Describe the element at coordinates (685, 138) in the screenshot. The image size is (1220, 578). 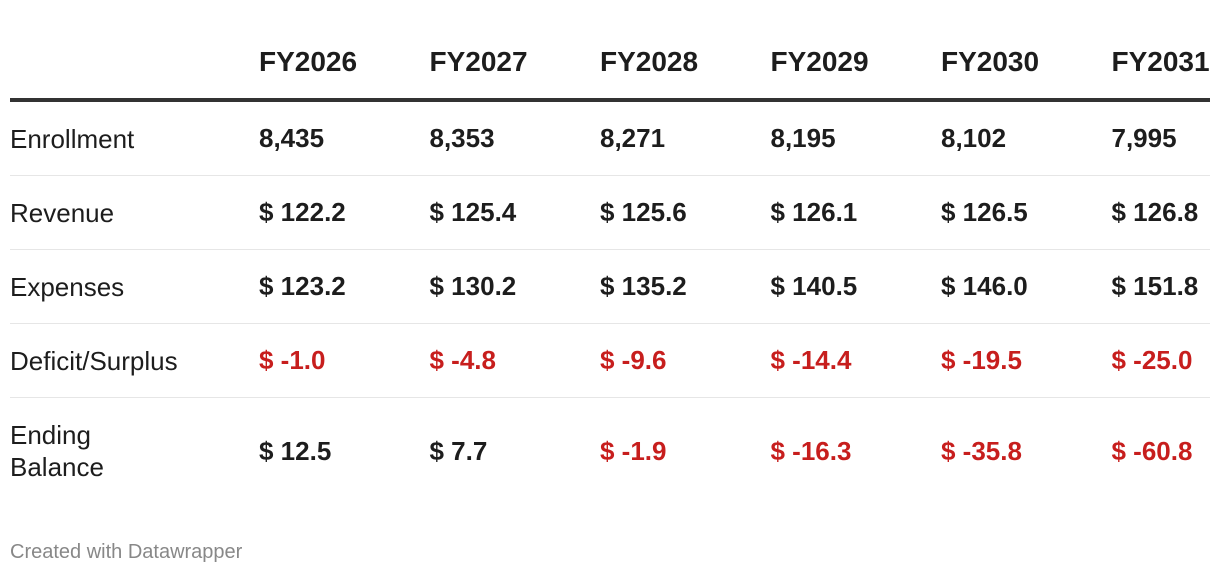
I see `cell: 8,271` at that location.